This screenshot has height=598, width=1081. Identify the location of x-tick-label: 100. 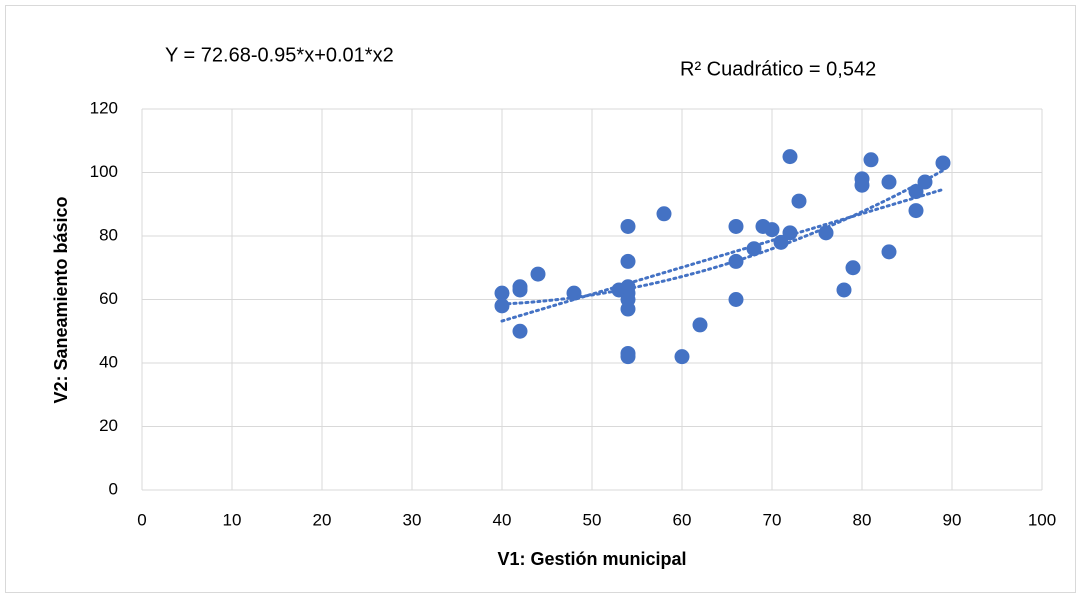
(1042, 519).